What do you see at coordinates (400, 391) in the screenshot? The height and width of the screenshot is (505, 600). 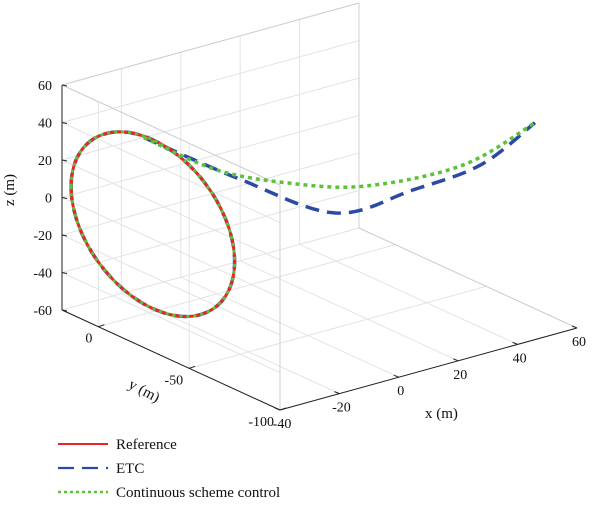 I see `x-tick-label-2: 0` at bounding box center [400, 391].